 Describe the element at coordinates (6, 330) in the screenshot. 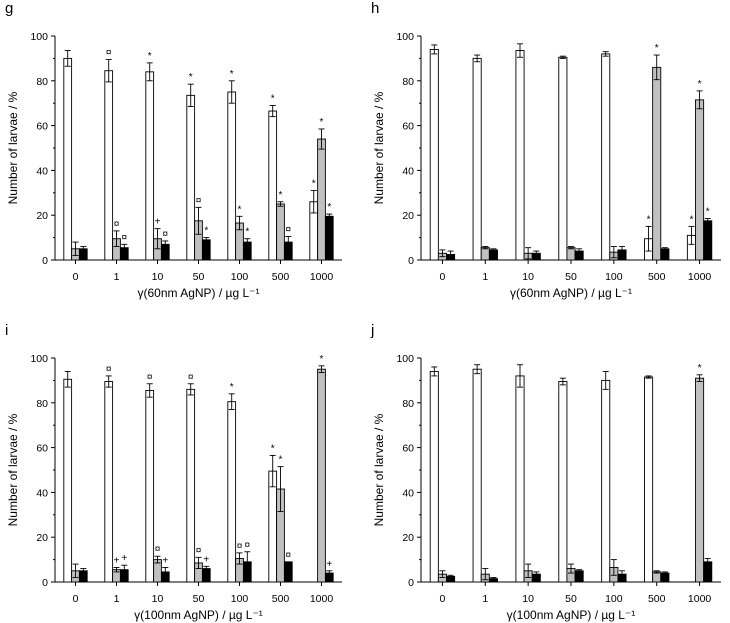

I see `panel-label: i` at that location.